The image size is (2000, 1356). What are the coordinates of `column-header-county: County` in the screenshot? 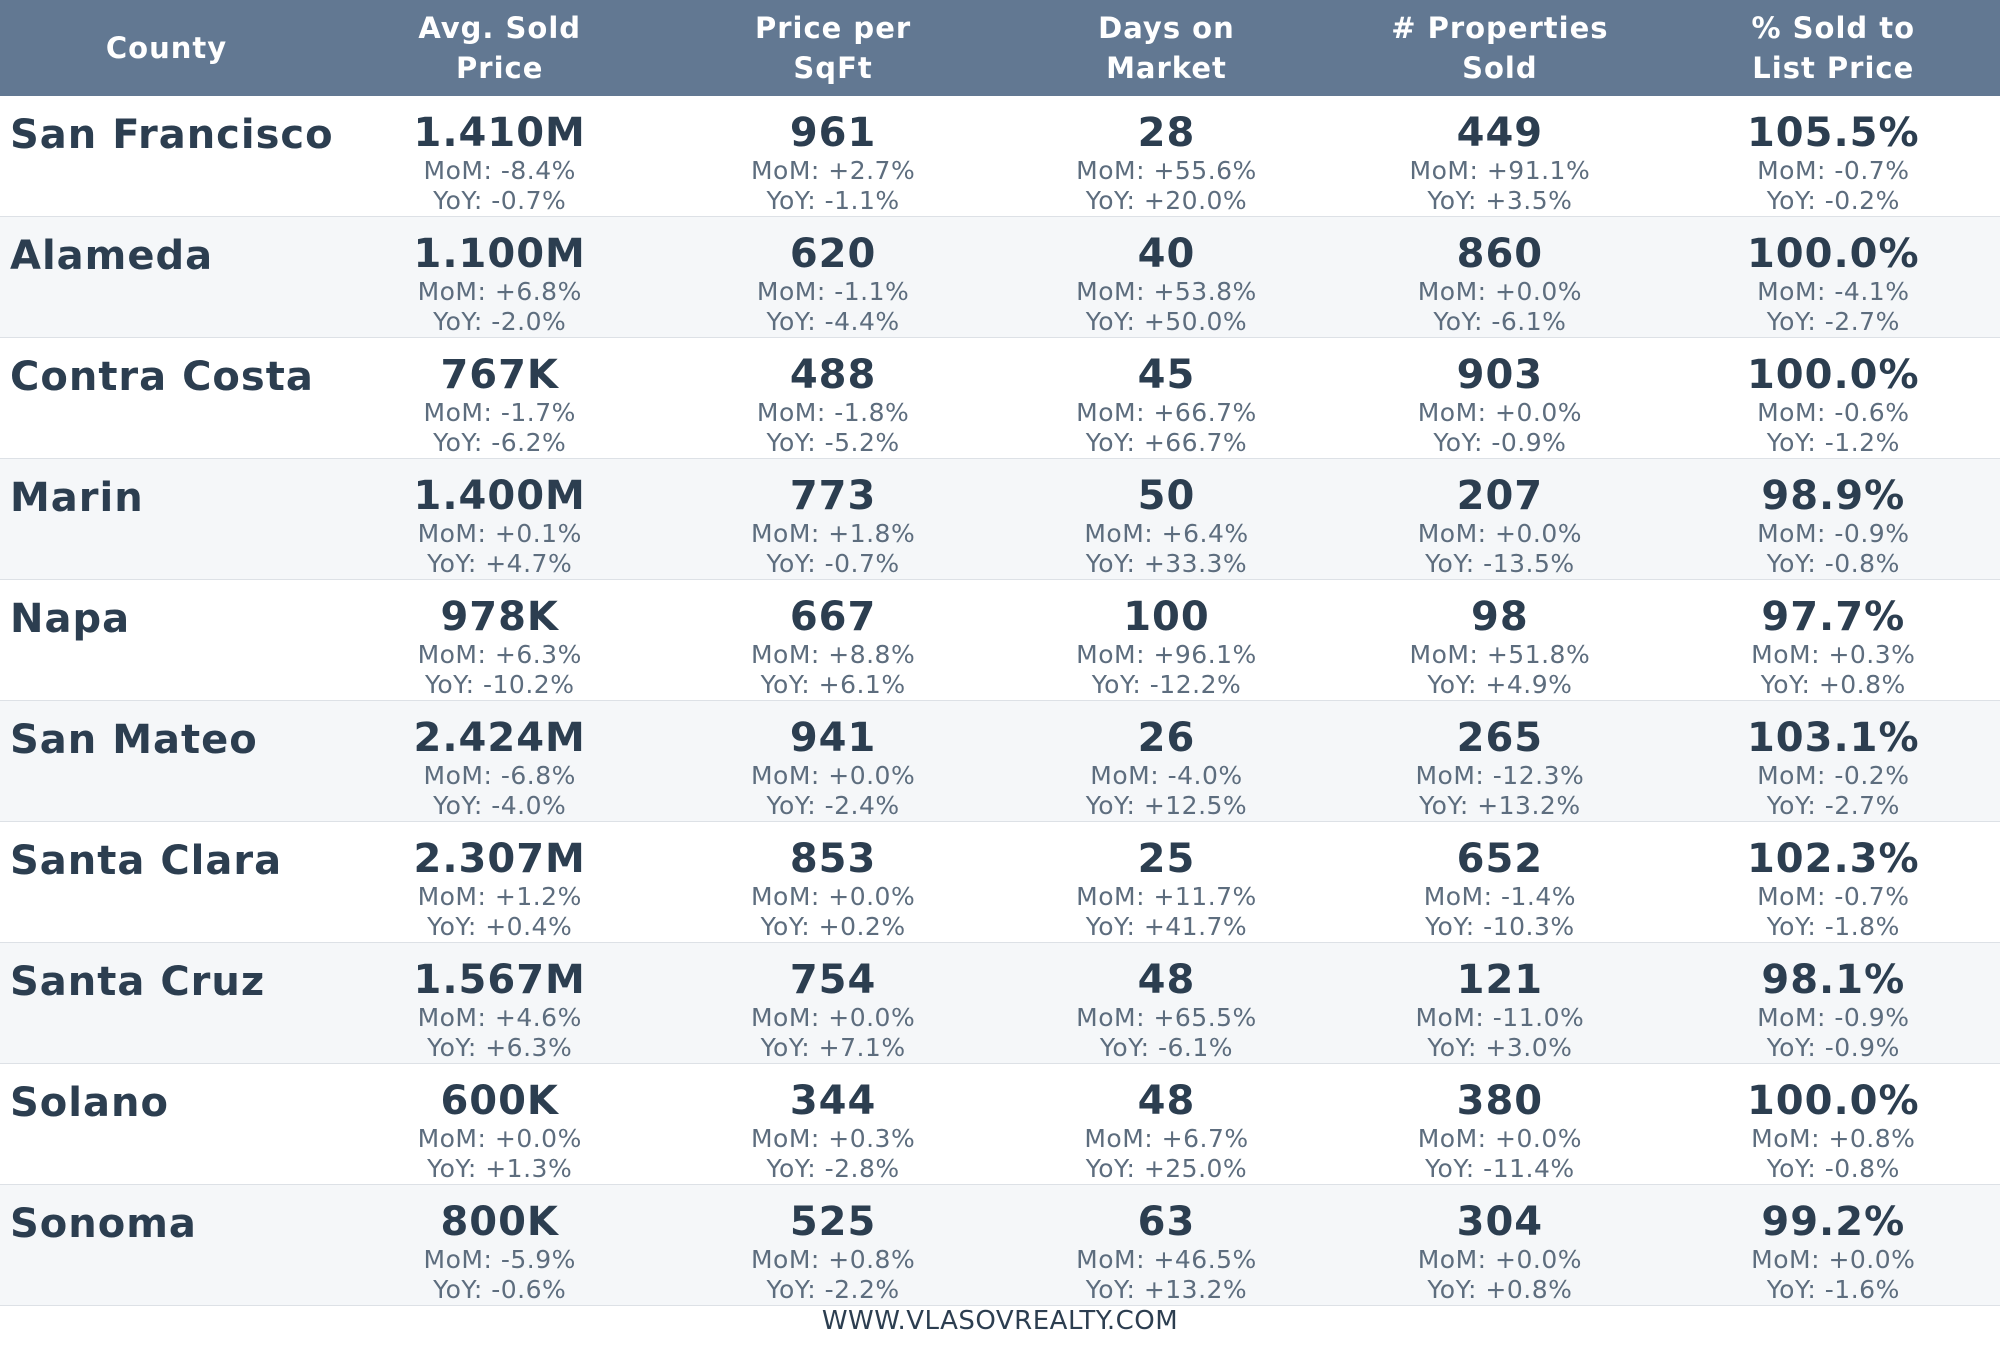 It's located at (166, 48).